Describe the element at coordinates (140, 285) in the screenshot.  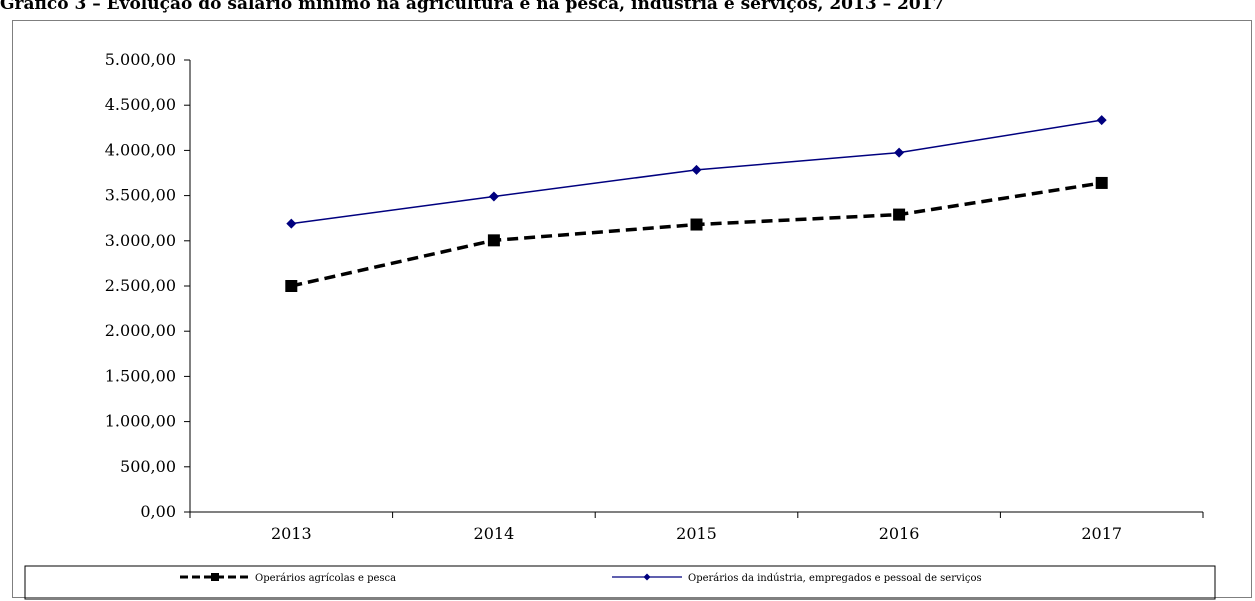
I see `y-tick-label: 2.500,00` at that location.